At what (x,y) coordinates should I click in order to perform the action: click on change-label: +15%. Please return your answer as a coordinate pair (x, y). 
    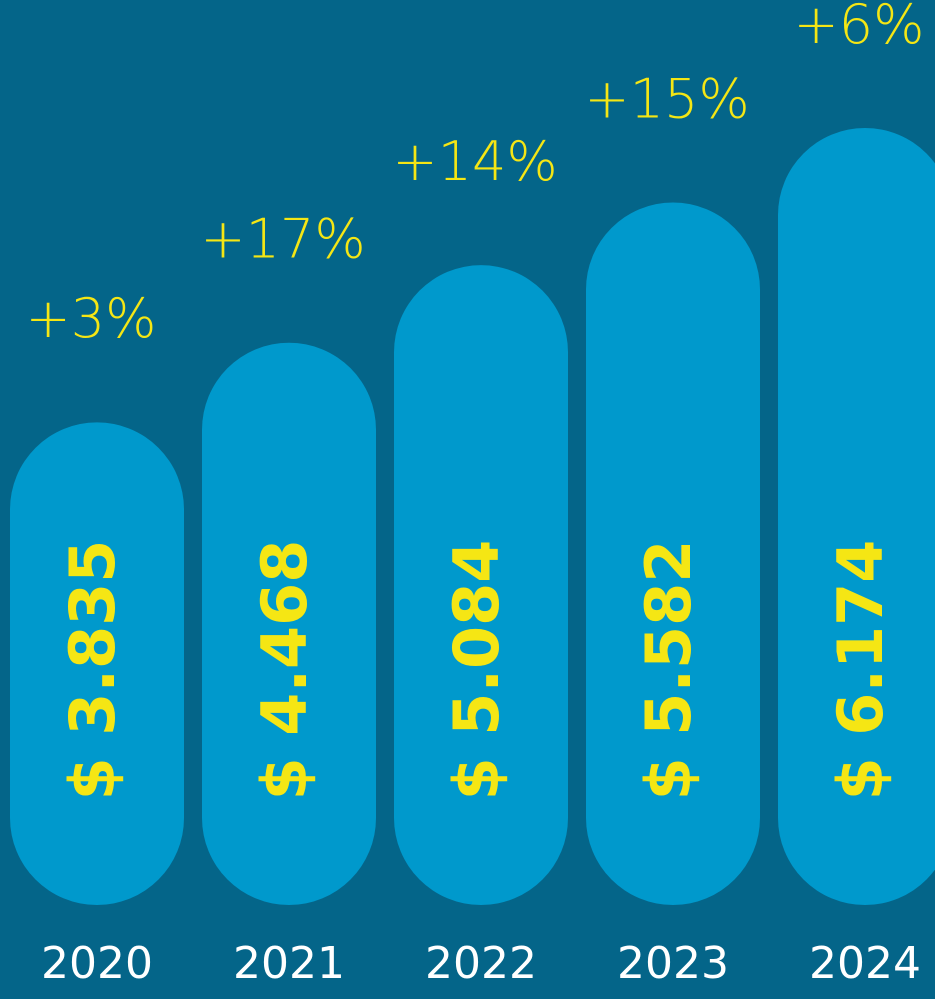
    Looking at the image, I should click on (666, 98).